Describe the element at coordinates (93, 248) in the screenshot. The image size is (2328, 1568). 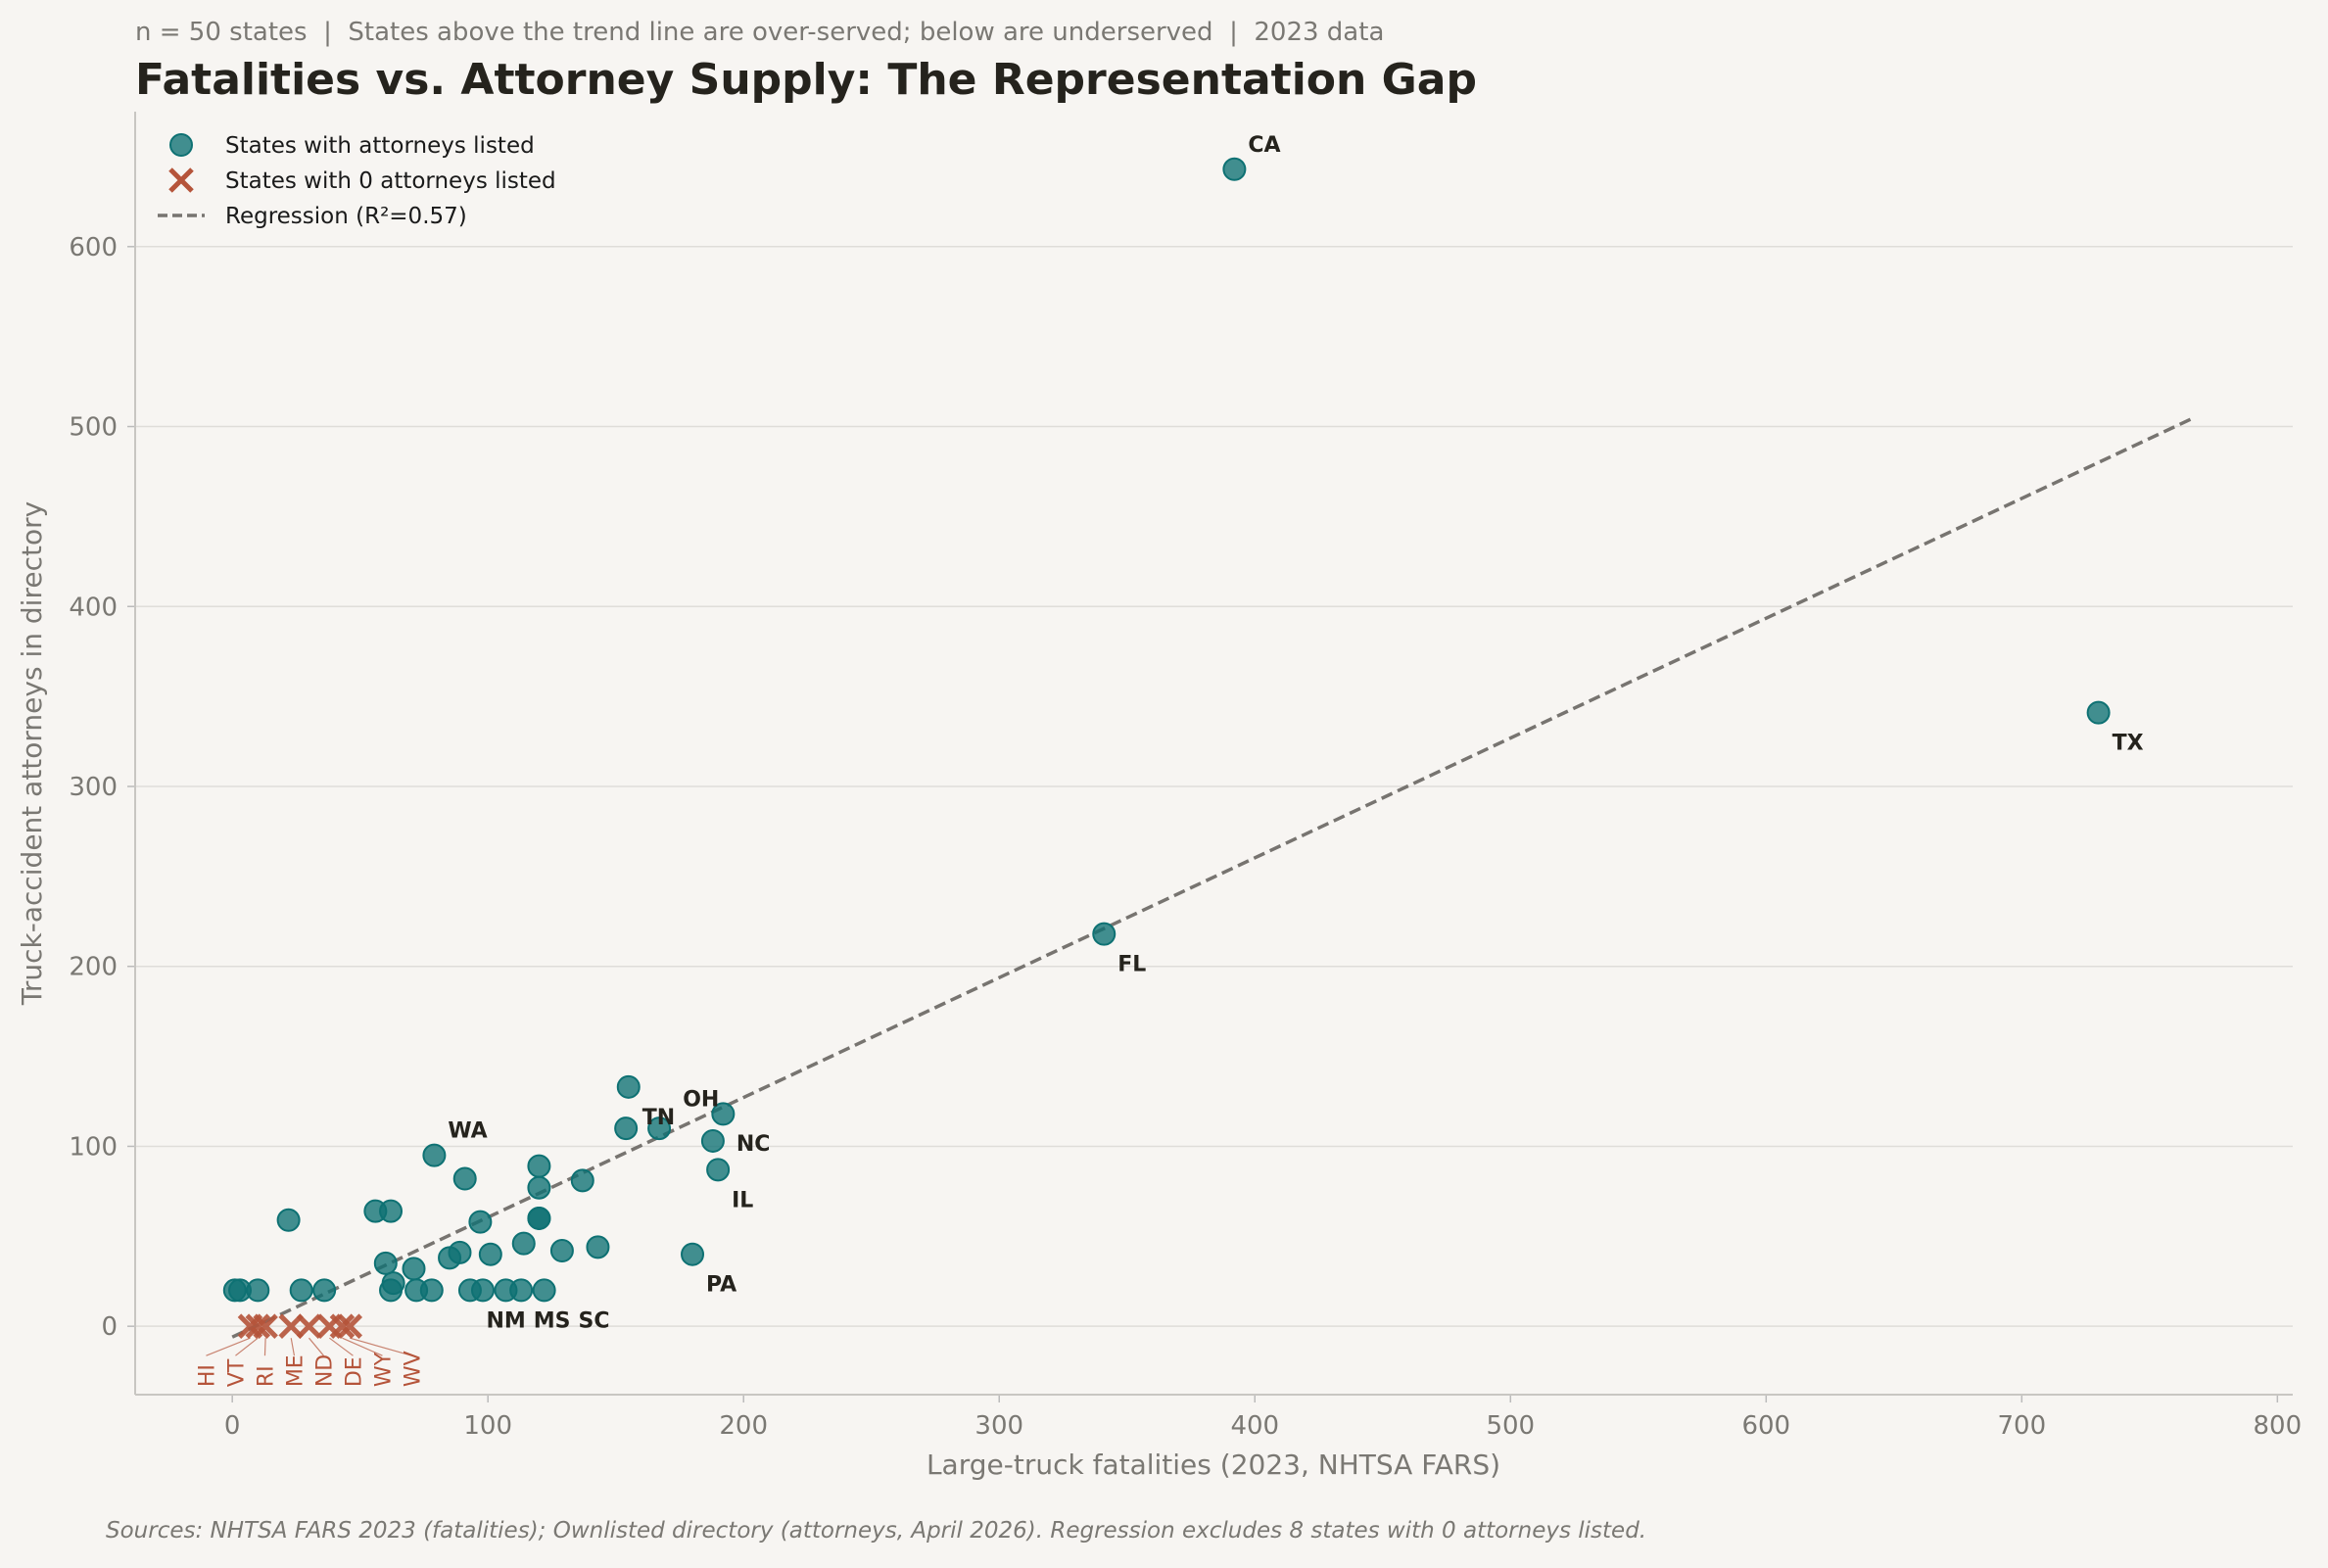
I see `y-tick-label: 600` at that location.